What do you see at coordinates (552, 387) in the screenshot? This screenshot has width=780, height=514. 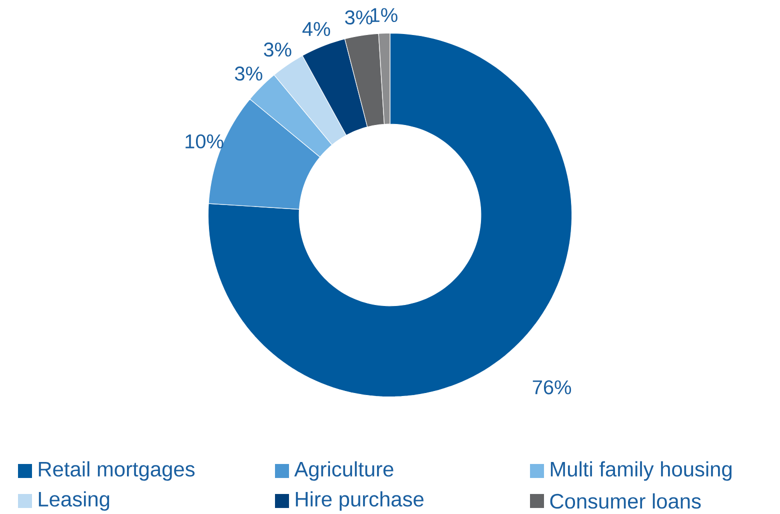 I see `data-label: 76%` at bounding box center [552, 387].